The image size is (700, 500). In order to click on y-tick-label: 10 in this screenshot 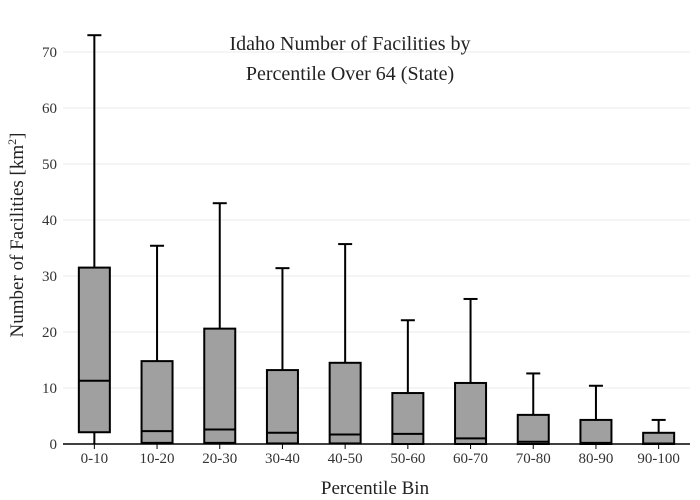, I will do `click(49, 389)`.